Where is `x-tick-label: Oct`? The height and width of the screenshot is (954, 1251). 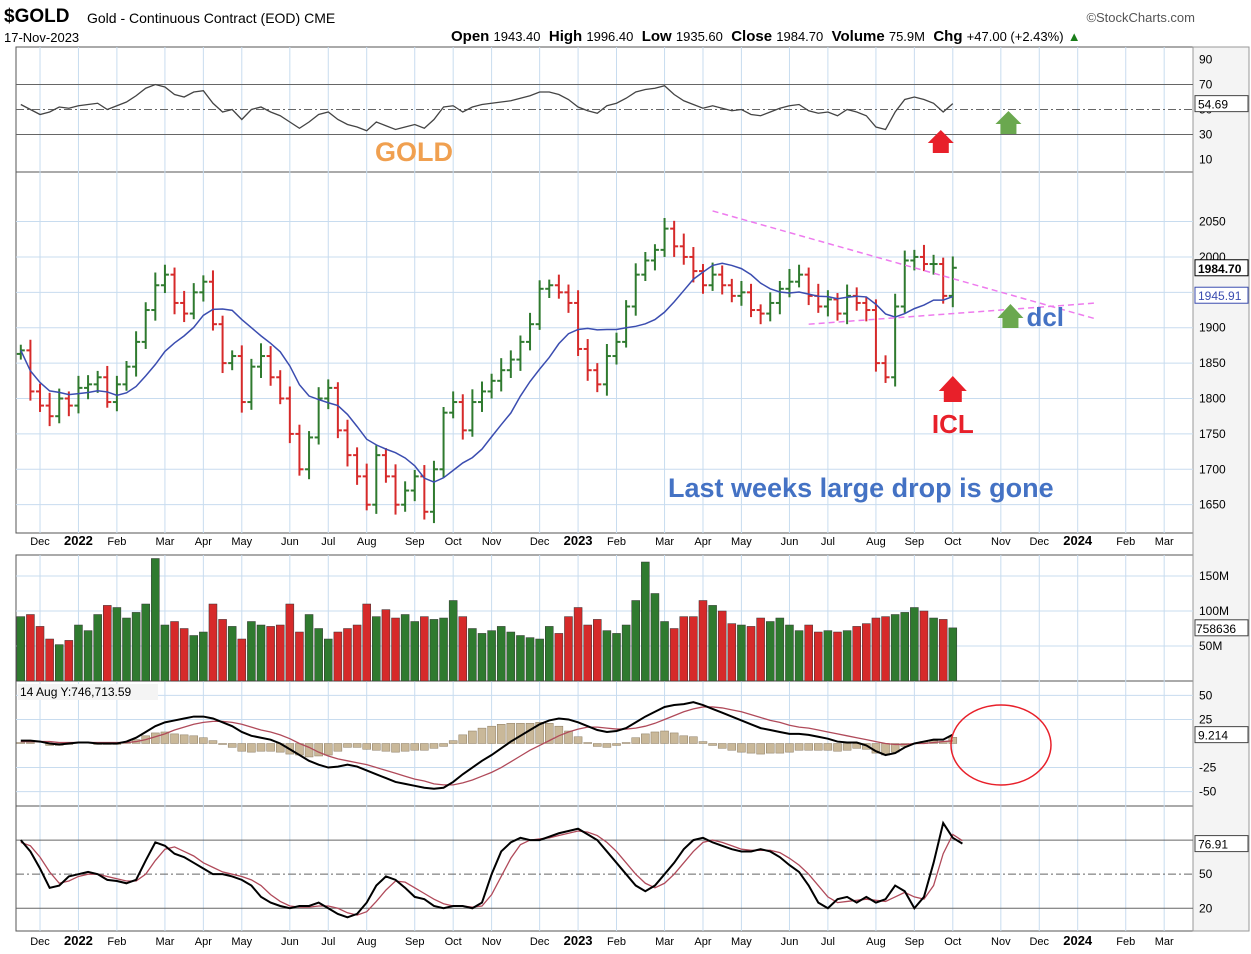
x-tick-label: Oct is located at coordinates (952, 542).